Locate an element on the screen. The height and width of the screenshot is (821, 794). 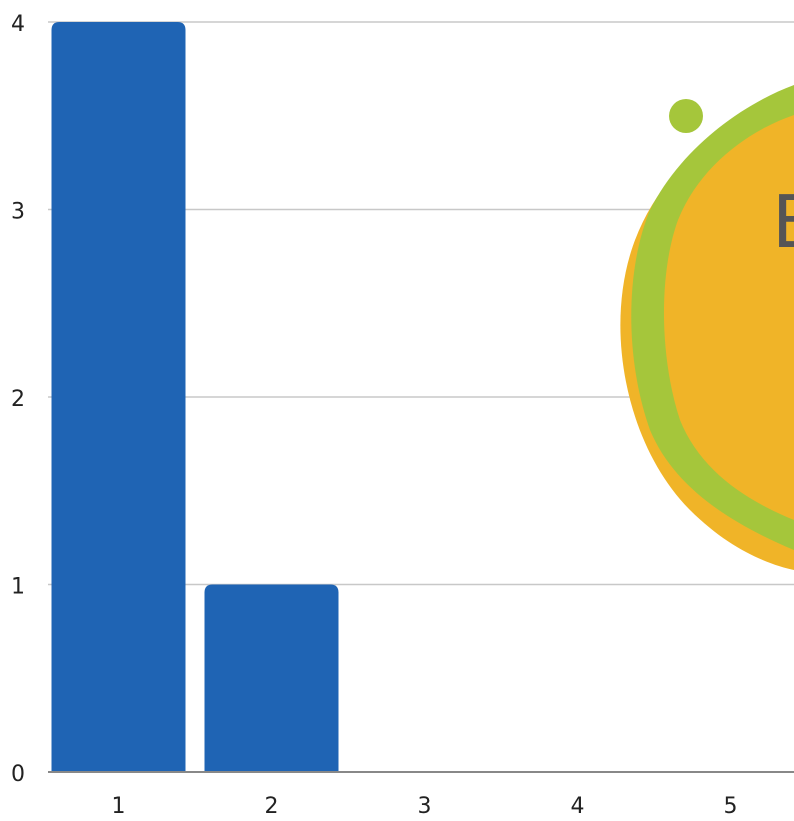
y-tick-label-0: 0 is located at coordinates (18, 774).